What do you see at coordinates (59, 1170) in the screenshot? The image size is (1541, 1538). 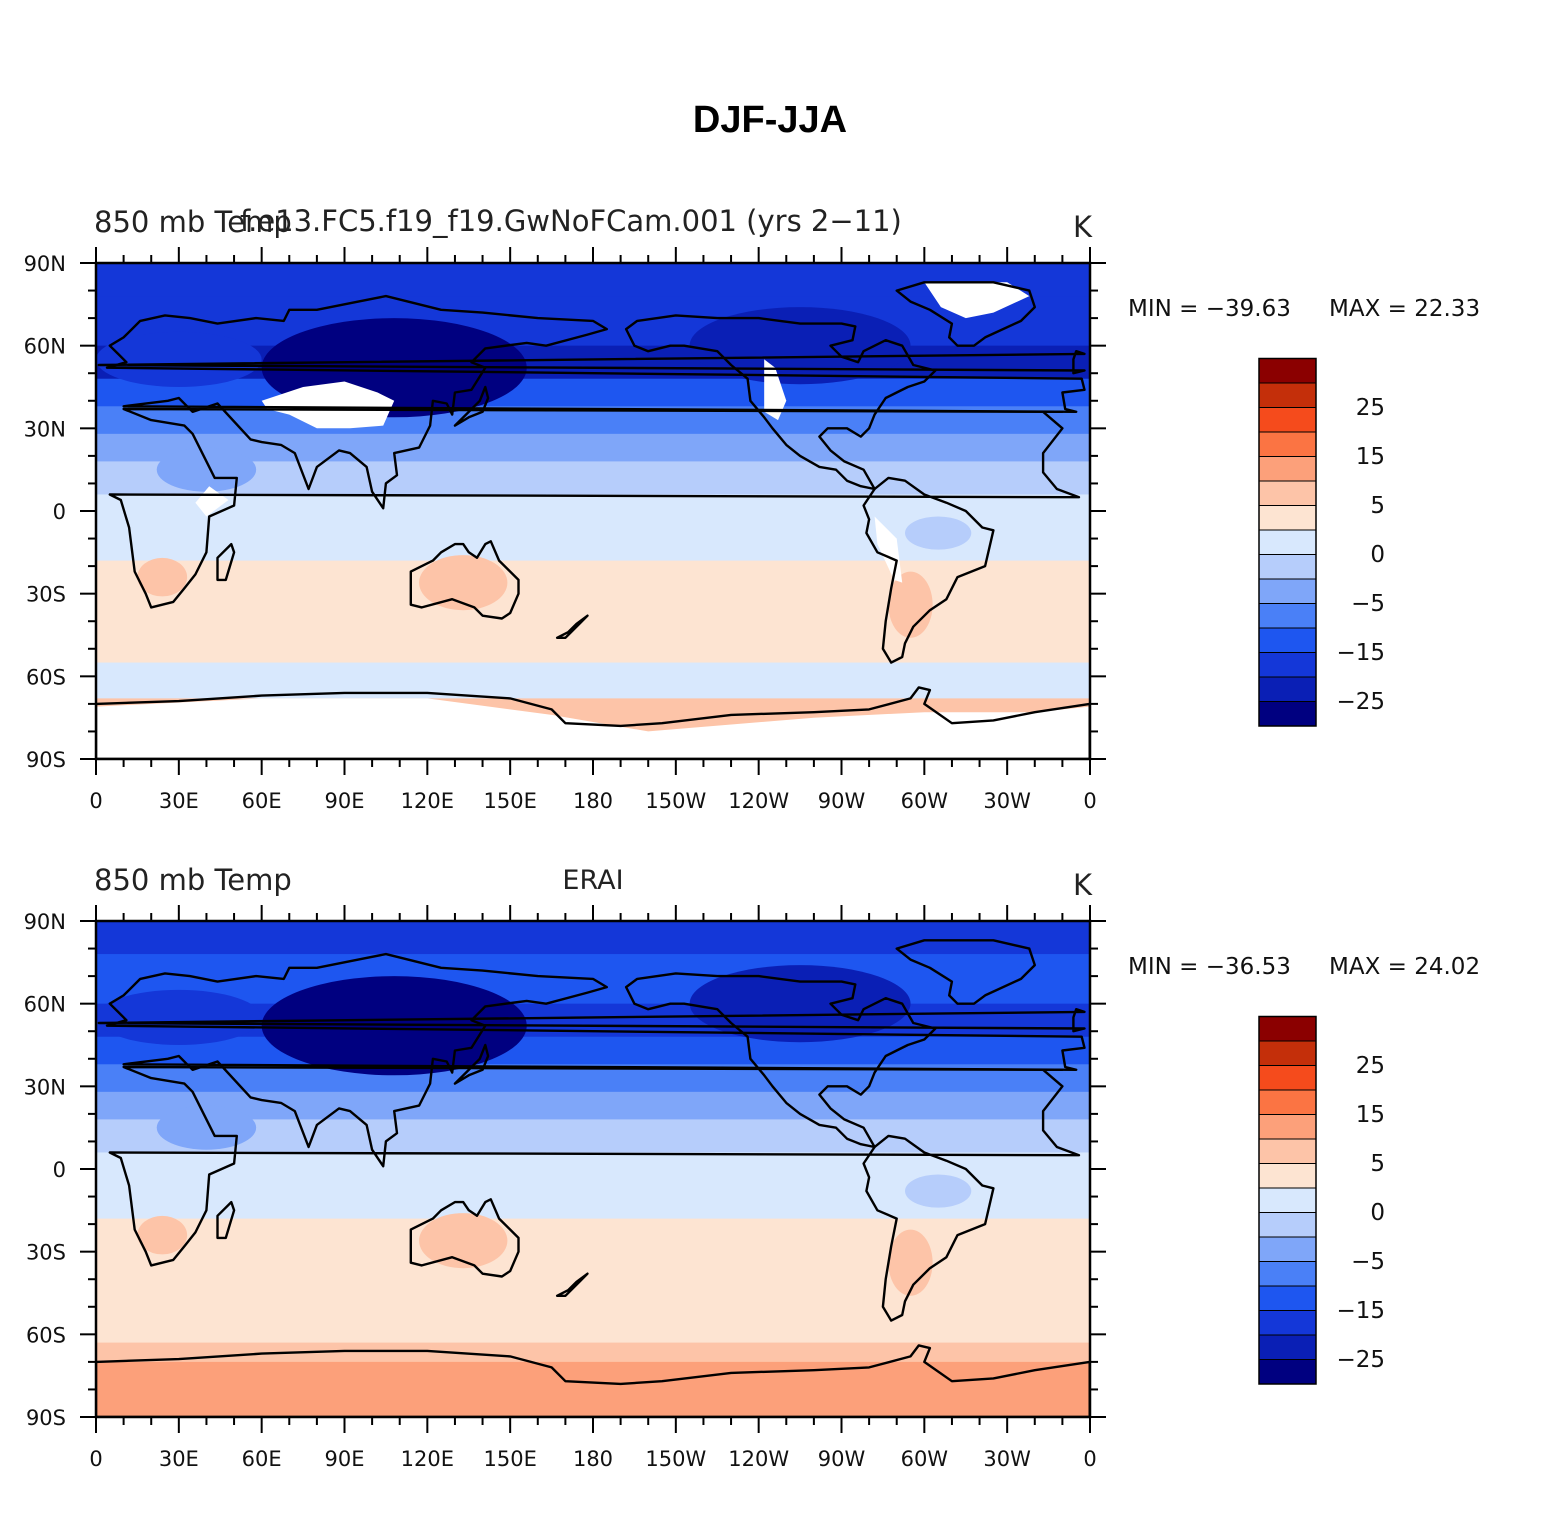 I see `lat-tick-label: 0` at bounding box center [59, 1170].